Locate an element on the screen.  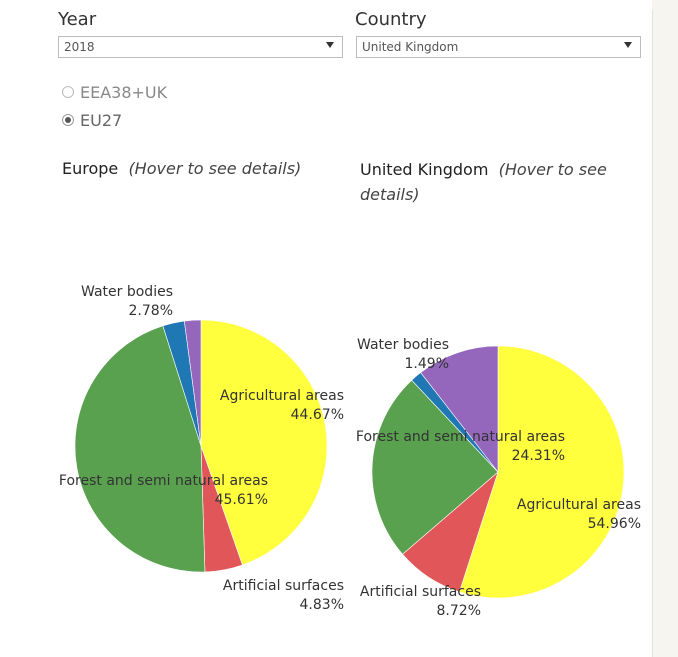
slice-value-label: 44.67% is located at coordinates (317, 415).